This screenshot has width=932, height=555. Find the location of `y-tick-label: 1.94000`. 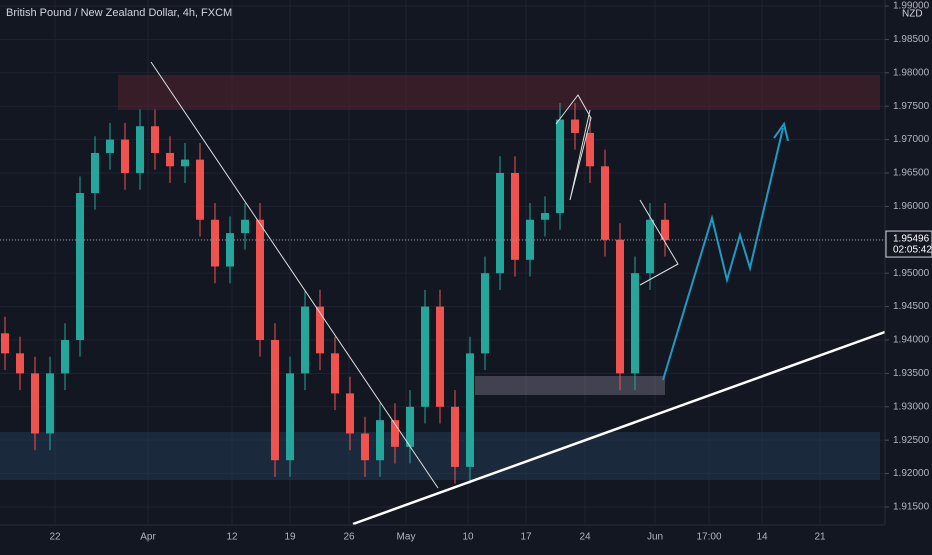

y-tick-label: 1.94000 is located at coordinates (911, 340).